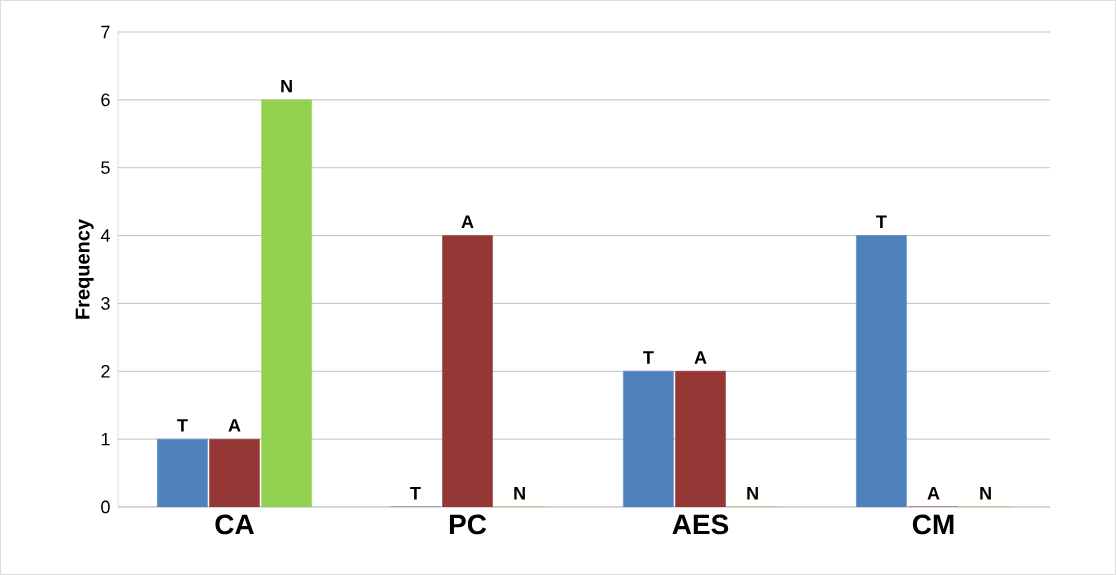  What do you see at coordinates (700, 524) in the screenshot?
I see `x-tick-label: AES` at bounding box center [700, 524].